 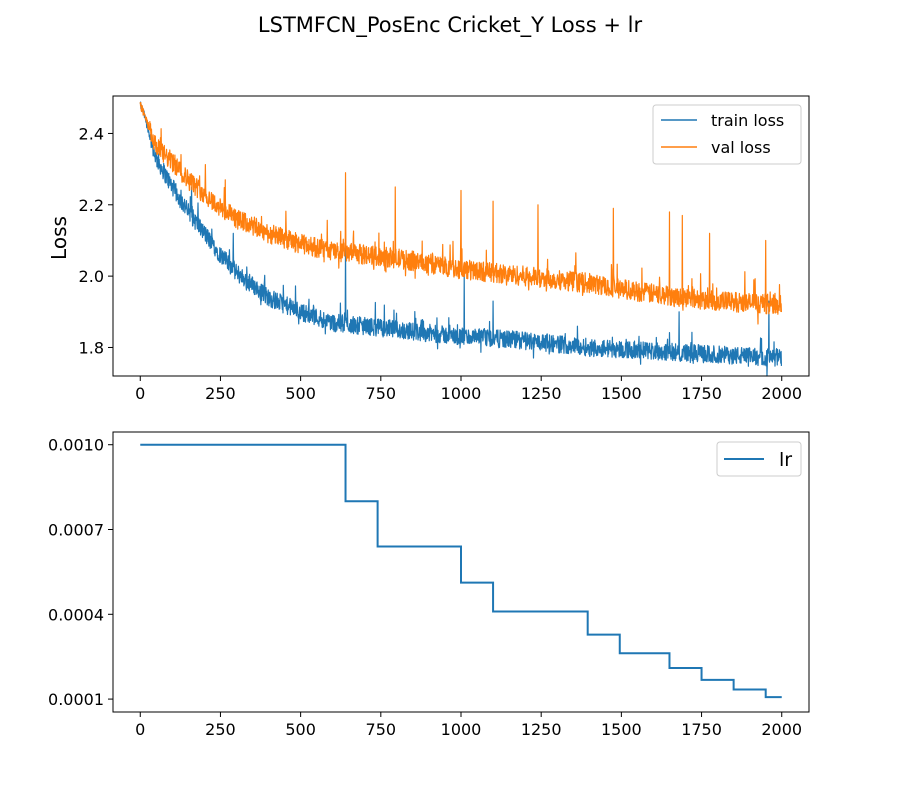 I want to click on loss-y-tick-label: 2.4, so click(x=91, y=133).